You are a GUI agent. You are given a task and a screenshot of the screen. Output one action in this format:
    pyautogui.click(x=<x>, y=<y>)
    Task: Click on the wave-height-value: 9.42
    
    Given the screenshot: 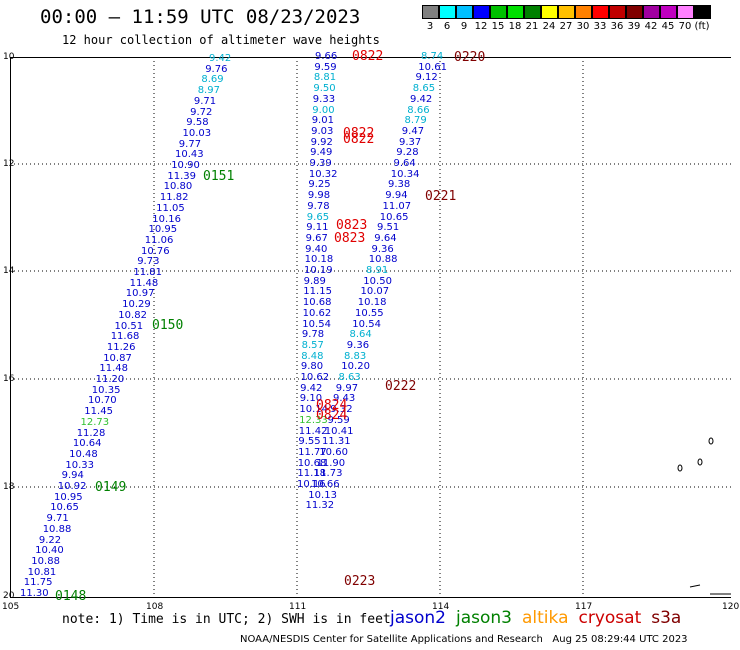 What is the action you would take?
    pyautogui.click(x=421, y=99)
    